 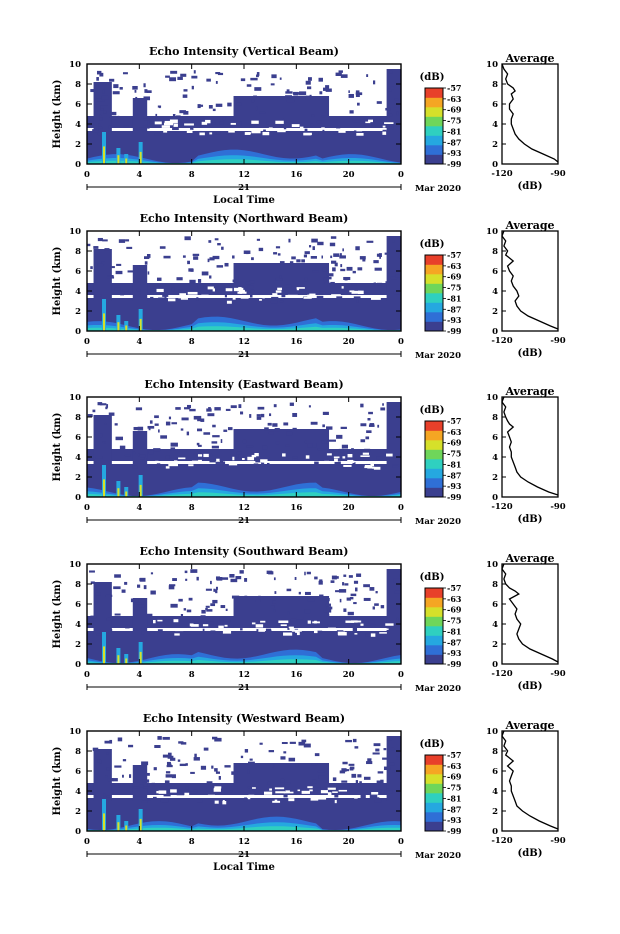 I want to click on colorbar-tick-label: -99, so click(x=454, y=331).